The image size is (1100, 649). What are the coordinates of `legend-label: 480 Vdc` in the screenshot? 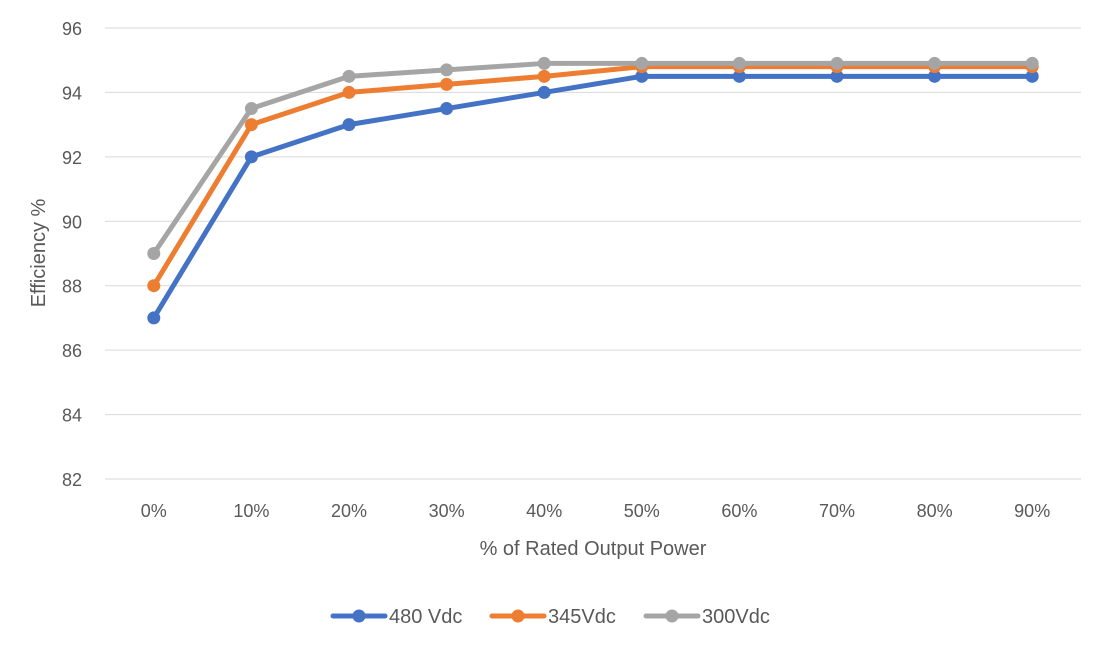 It's located at (425, 617).